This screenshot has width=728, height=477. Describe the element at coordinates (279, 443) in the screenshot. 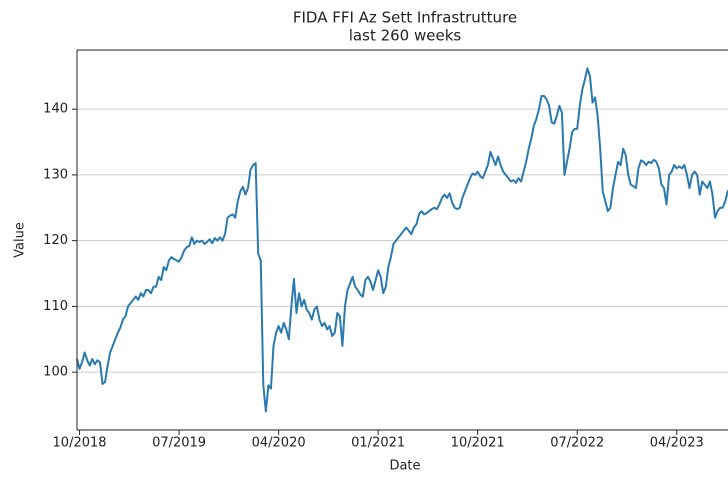

I see `x-tick-label: 04/2020` at that location.